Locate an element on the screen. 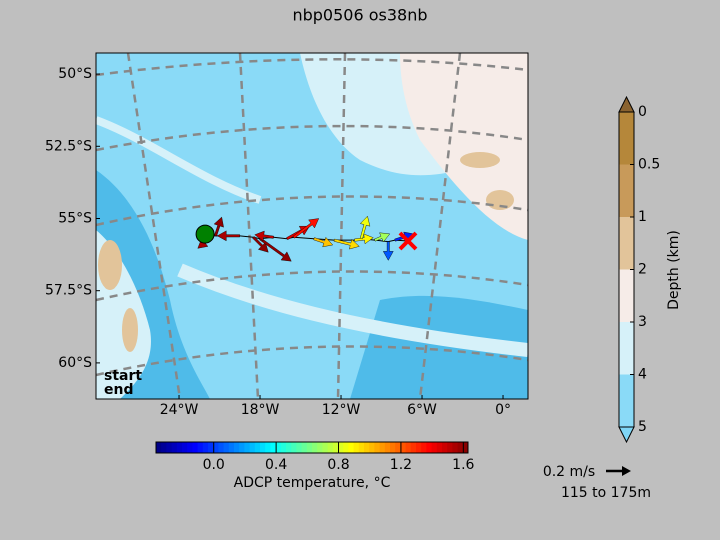  y-tick-label: 57.5°S is located at coordinates (68, 291).